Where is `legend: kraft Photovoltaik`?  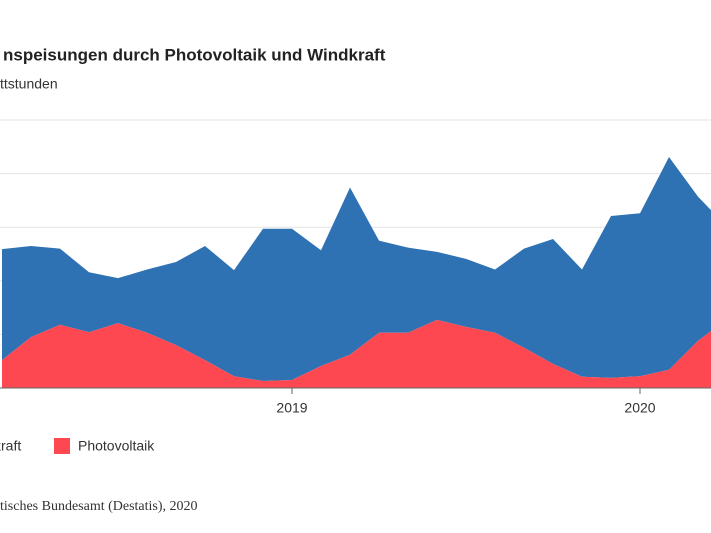 legend: kraft Photovoltaik is located at coordinates (77, 446).